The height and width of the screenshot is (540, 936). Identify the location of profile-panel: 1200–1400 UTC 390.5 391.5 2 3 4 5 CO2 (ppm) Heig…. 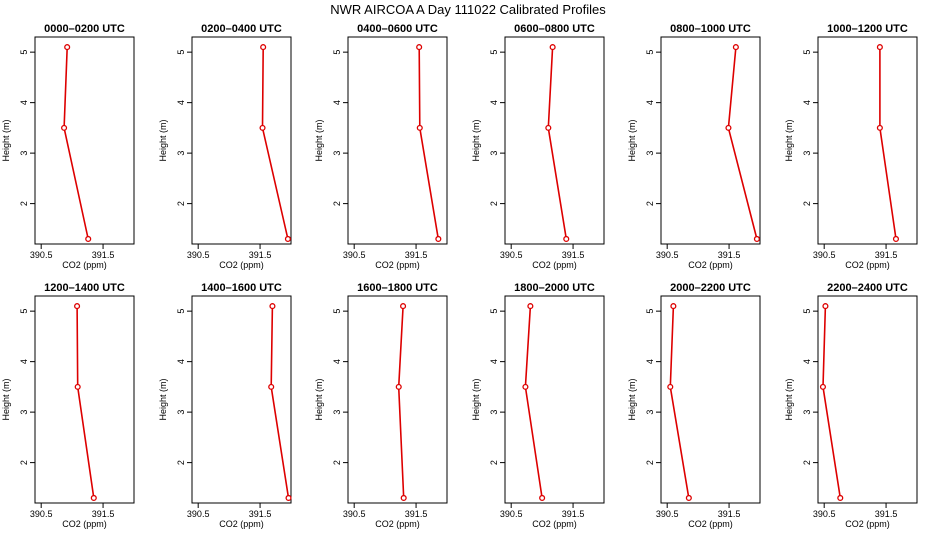
(68, 405).